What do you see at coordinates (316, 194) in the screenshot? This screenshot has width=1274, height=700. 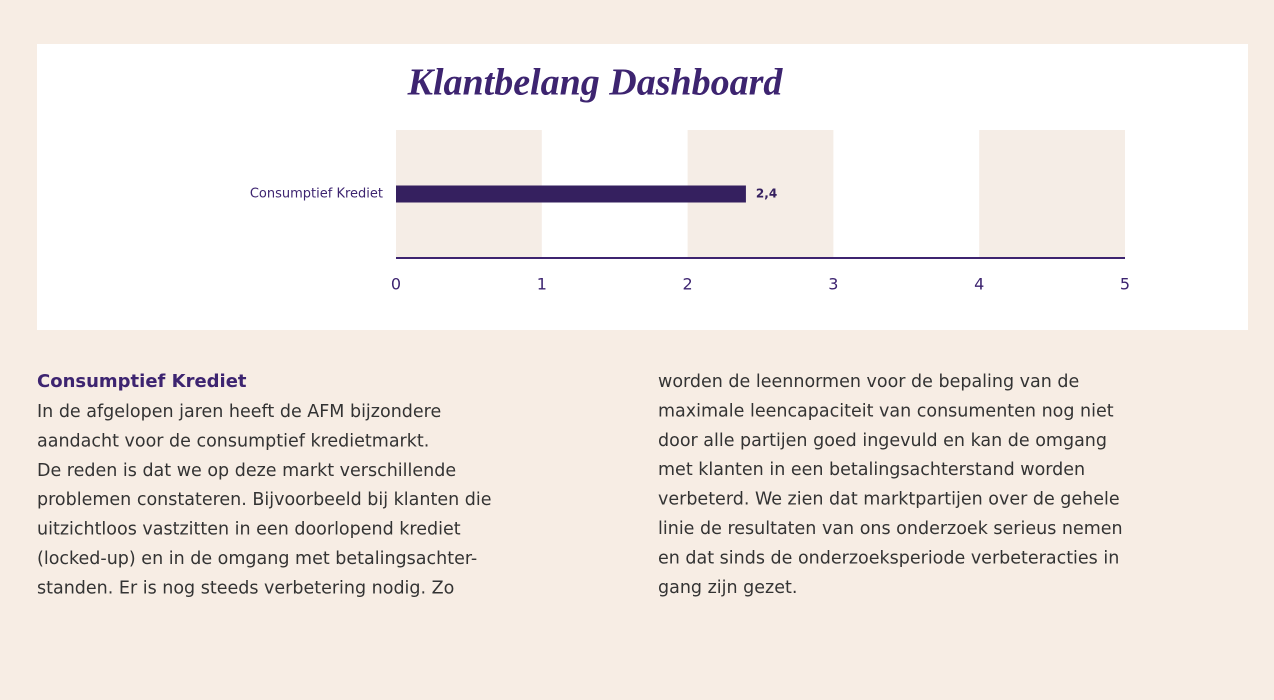 I see `y-tick-label: Consumptief Krediet` at bounding box center [316, 194].